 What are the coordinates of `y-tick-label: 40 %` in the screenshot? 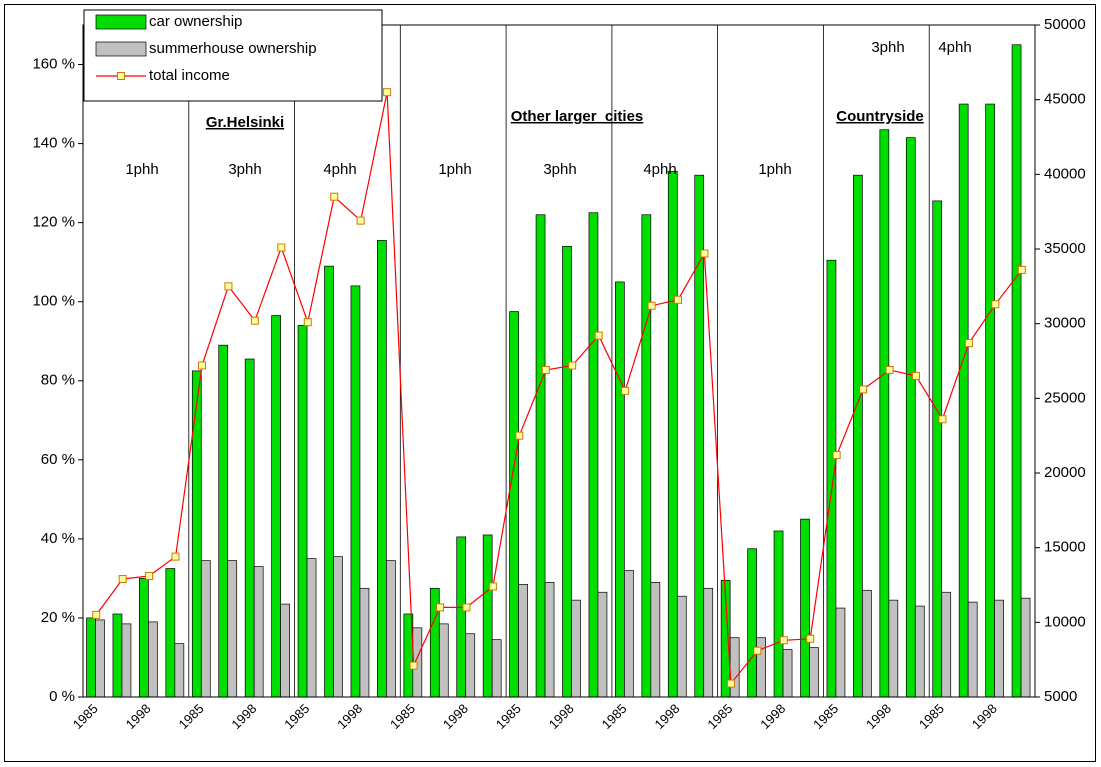 It's located at (58, 538).